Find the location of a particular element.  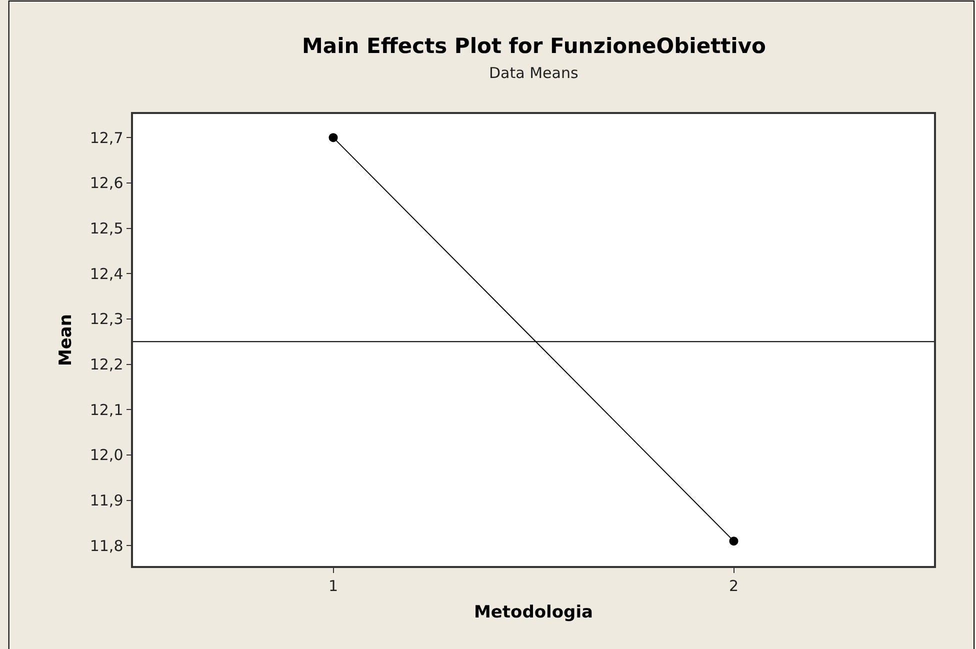

y-tick-label: 12,2 is located at coordinates (107, 365).